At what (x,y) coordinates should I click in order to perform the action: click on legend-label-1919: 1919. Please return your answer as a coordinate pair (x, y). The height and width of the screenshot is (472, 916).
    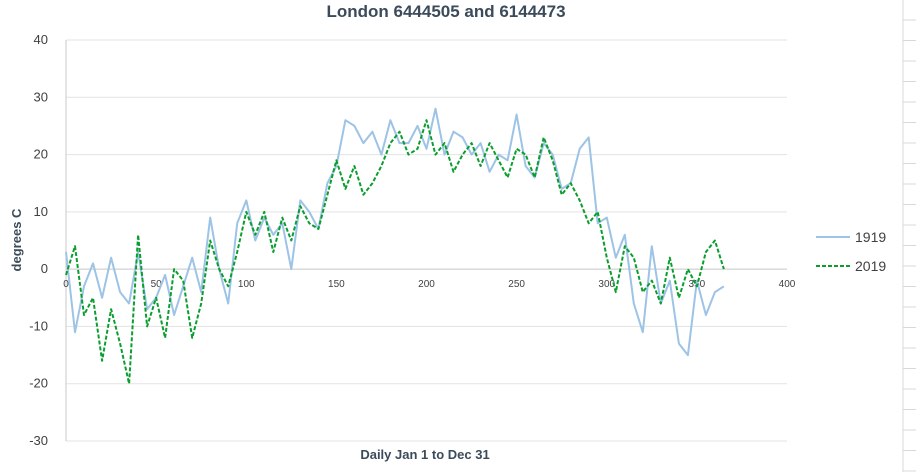
    Looking at the image, I should click on (870, 237).